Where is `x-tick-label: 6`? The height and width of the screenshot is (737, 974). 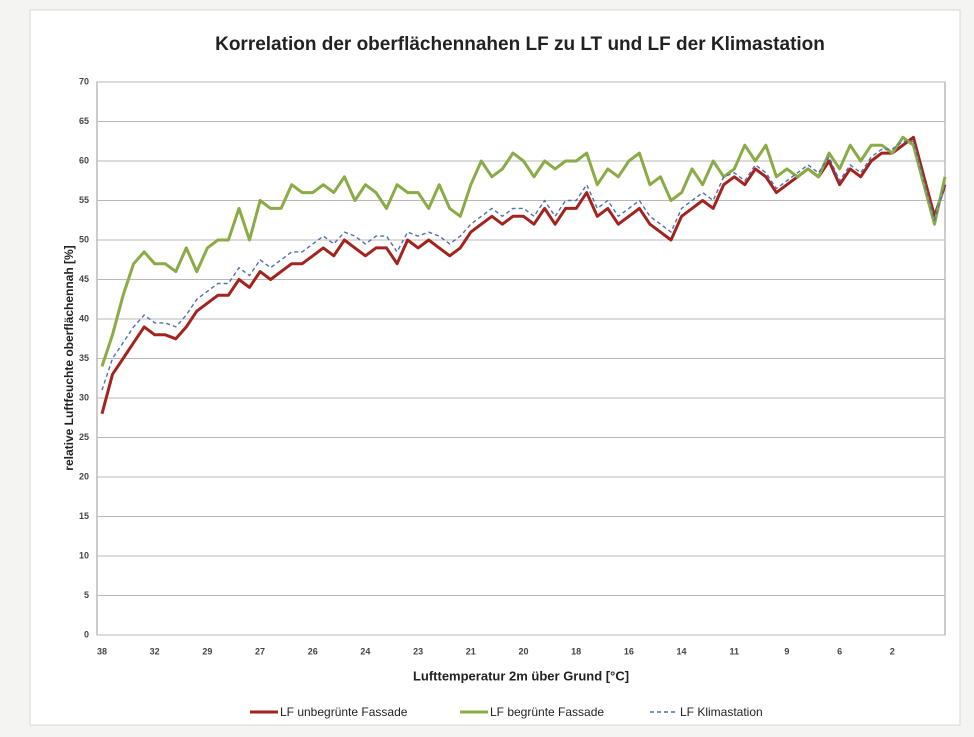
x-tick-label: 6 is located at coordinates (839, 651).